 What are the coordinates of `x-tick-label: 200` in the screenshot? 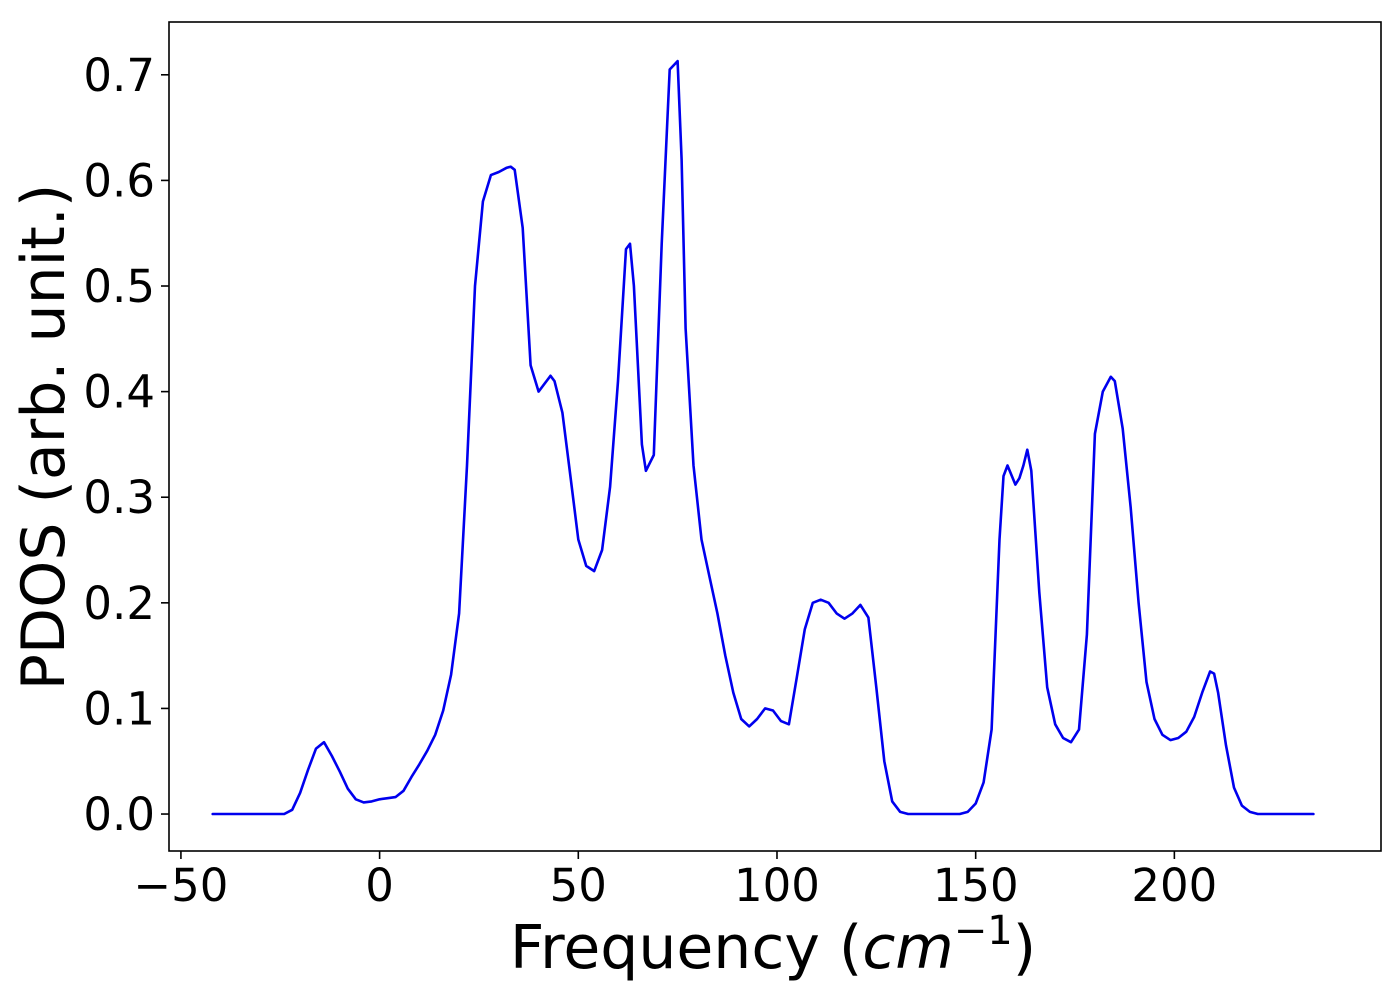 It's located at (1174, 885).